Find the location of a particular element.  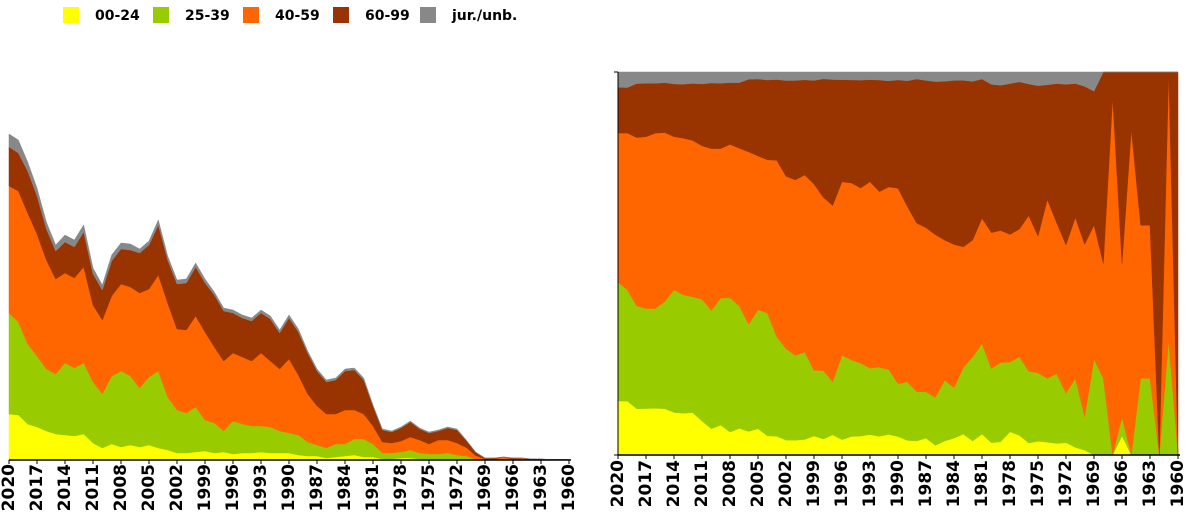

legend-label: 00-24 is located at coordinates (117, 16).